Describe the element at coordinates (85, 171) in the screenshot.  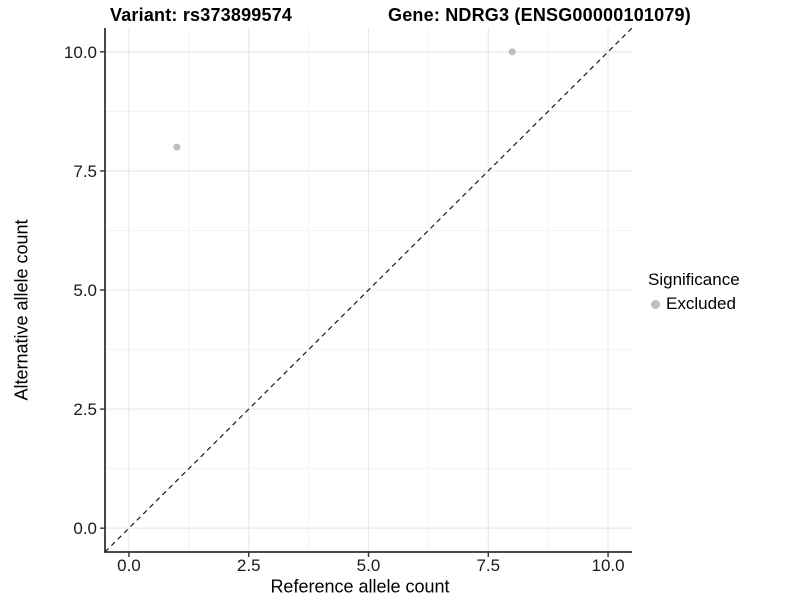
I see `y-tick-label: 7.5` at that location.